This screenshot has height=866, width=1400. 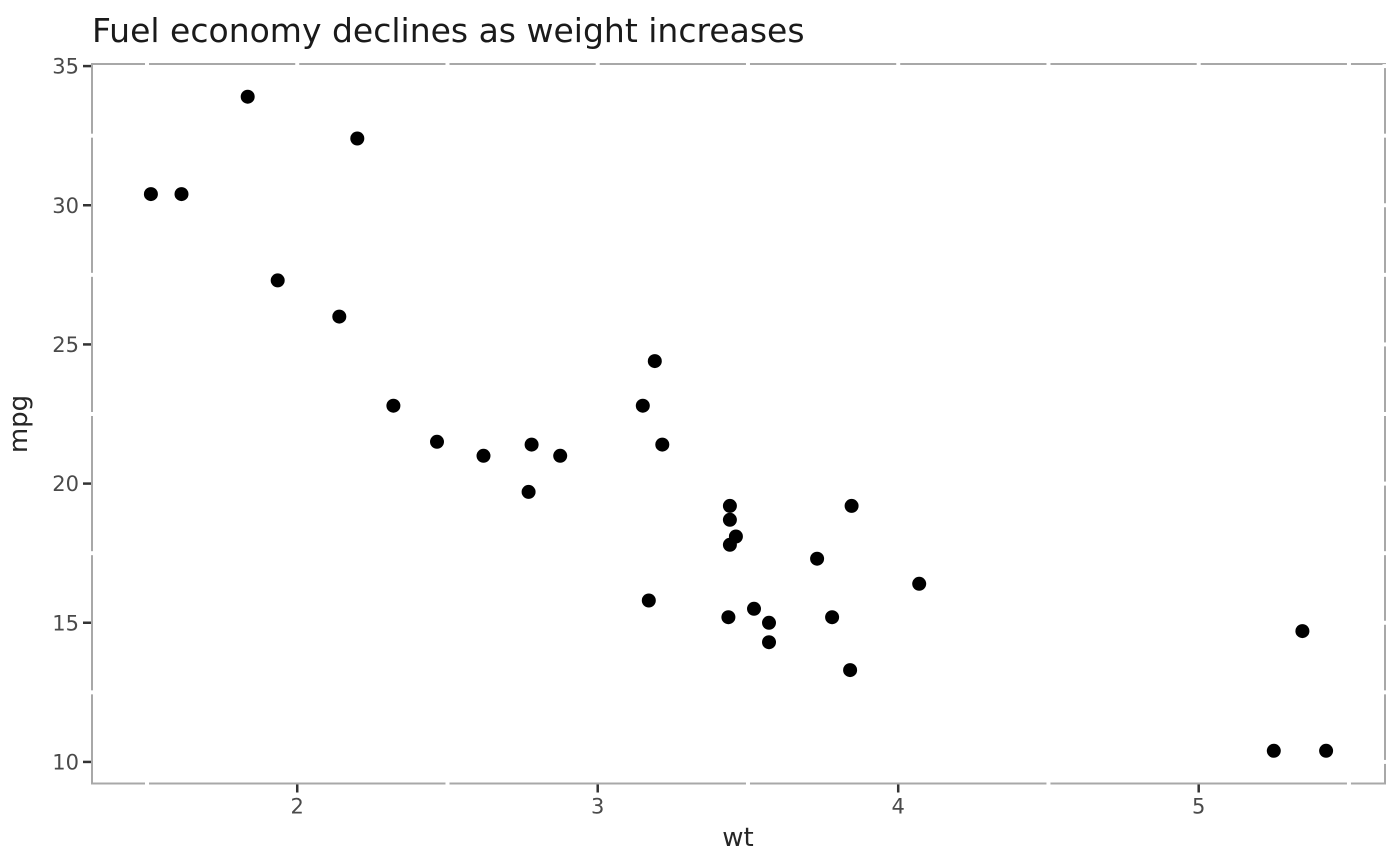 I want to click on x-axis-tick-labels: 2 3 4 5, so click(x=748, y=807).